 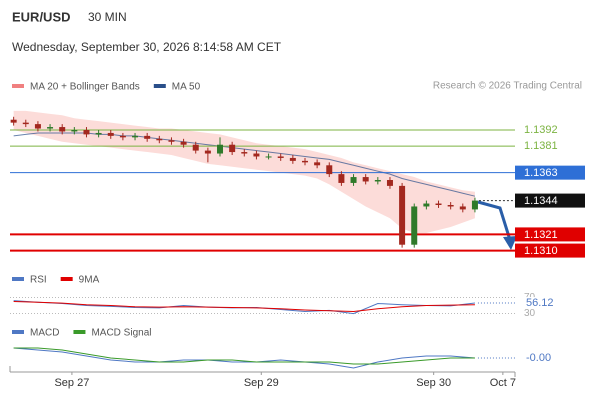 What do you see at coordinates (530, 313) in the screenshot?
I see `y-tick-label: 30` at bounding box center [530, 313].